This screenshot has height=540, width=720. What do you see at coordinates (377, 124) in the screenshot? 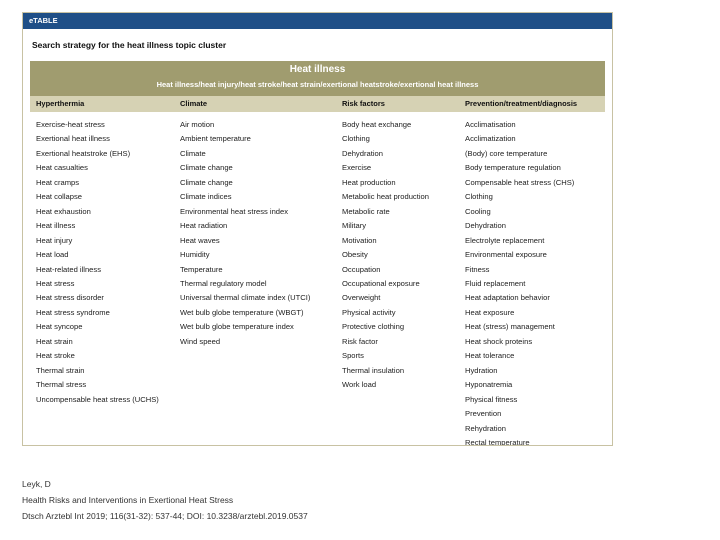
I see `table-cell: Body heat exchange` at bounding box center [377, 124].